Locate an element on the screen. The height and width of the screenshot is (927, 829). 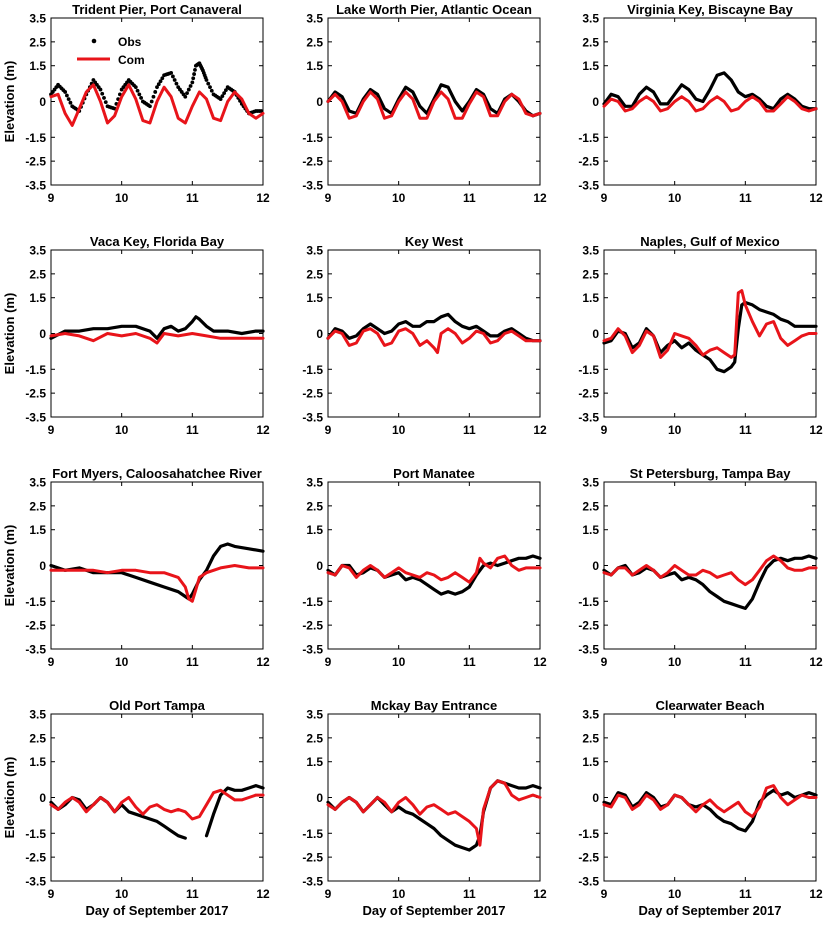
panel-title: Lake Worth Pier, Atlantic Ocean is located at coordinates (434, 9).